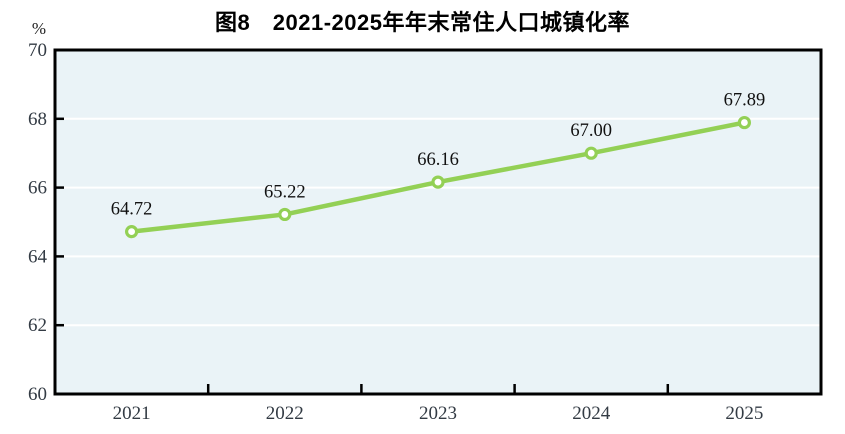  Describe the element at coordinates (285, 413) in the screenshot. I see `x-tick-label: 2022` at that location.